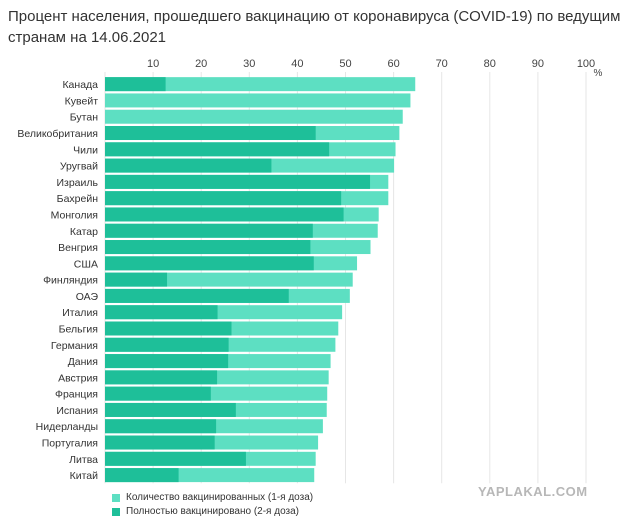 The image size is (640, 523). What do you see at coordinates (76, 395) in the screenshot?
I see `category-label: Франция` at bounding box center [76, 395].